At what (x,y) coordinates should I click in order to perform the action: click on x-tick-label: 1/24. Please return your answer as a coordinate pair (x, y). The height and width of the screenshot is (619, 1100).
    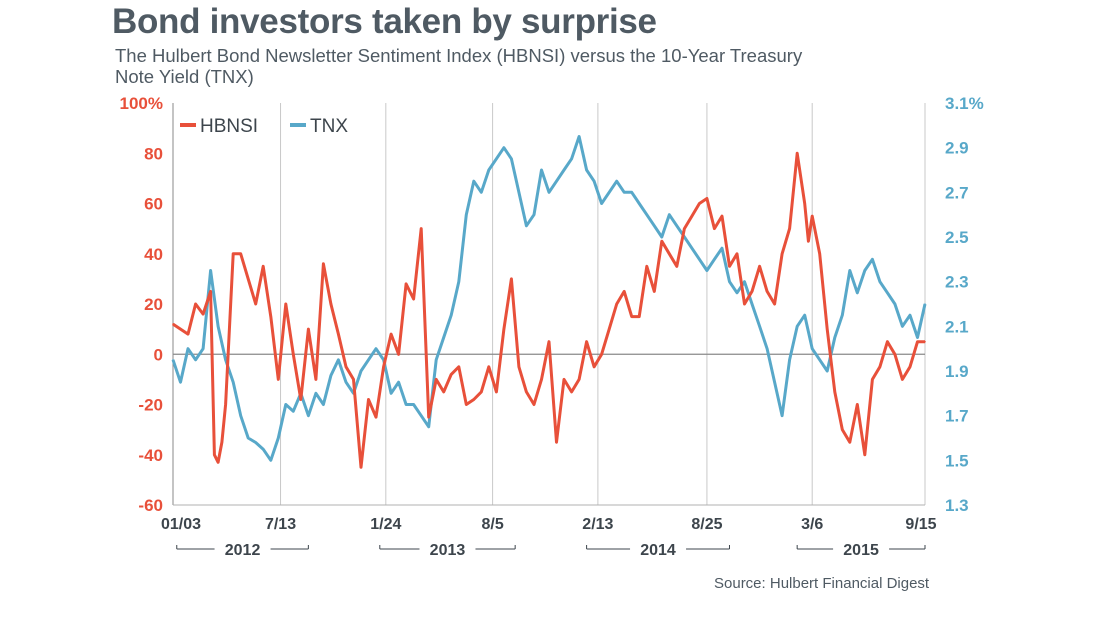
    Looking at the image, I should click on (385, 524).